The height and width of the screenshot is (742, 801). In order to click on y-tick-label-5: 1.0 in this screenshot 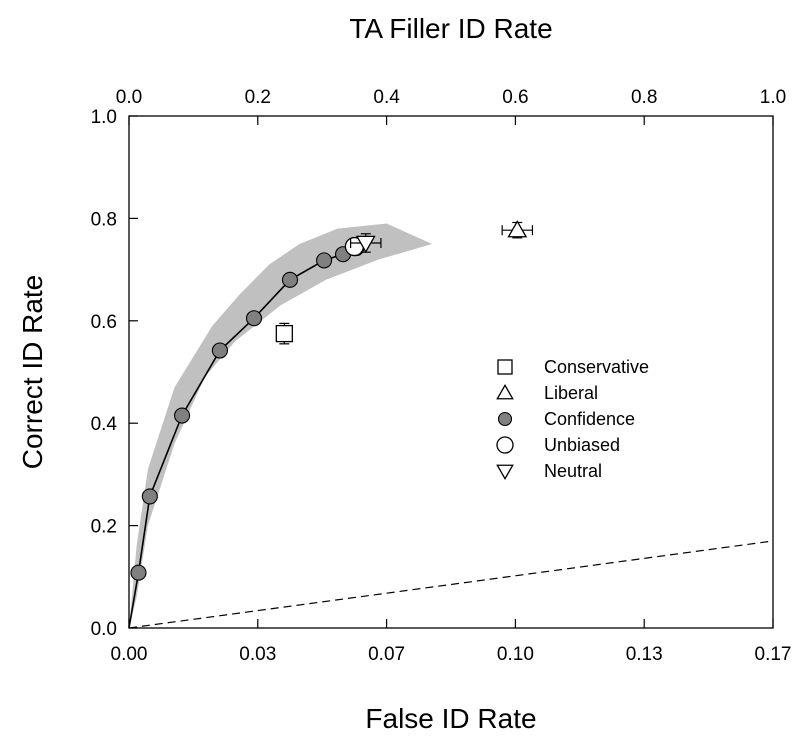, I will do `click(104, 117)`.